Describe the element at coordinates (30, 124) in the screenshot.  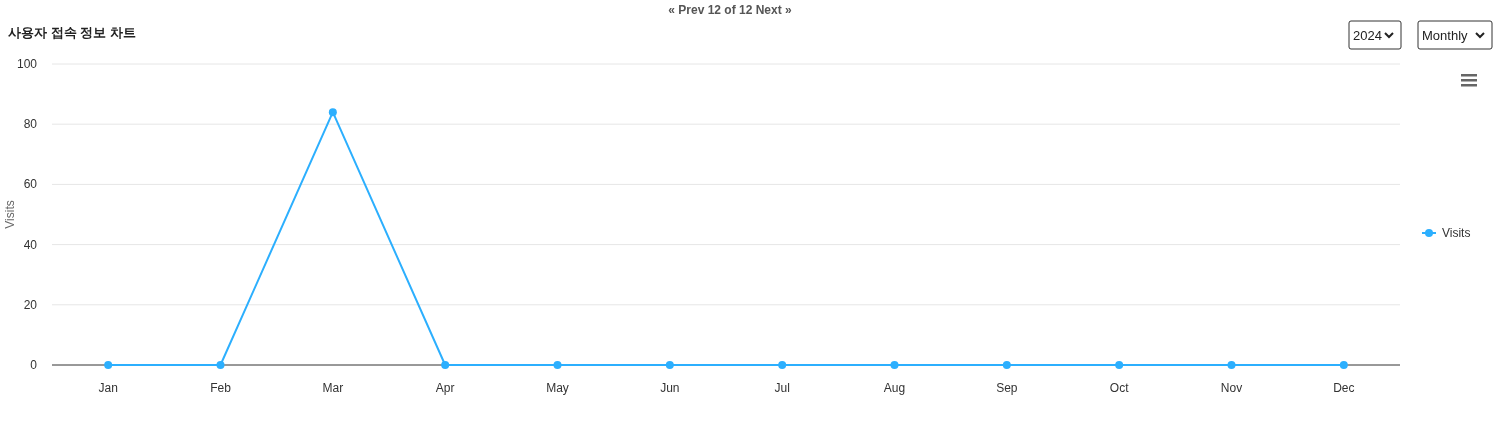
I see `y-tick-label: 80` at that location.